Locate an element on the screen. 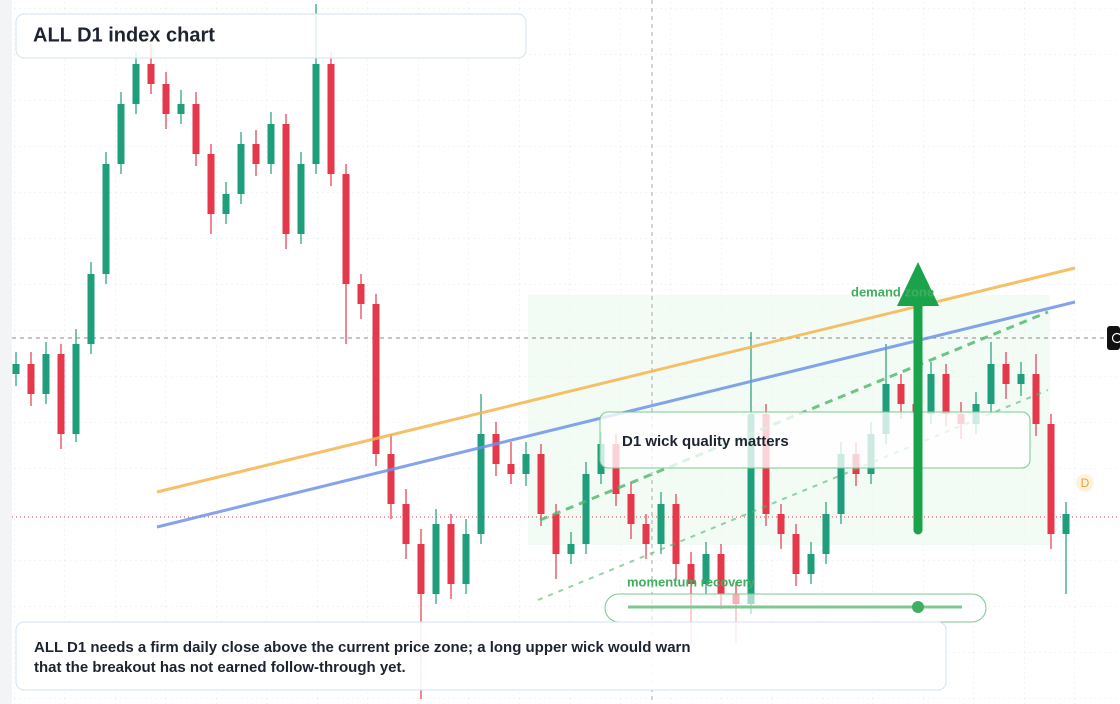 The image size is (1120, 704). target-arrow-head is located at coordinates (918, 284).